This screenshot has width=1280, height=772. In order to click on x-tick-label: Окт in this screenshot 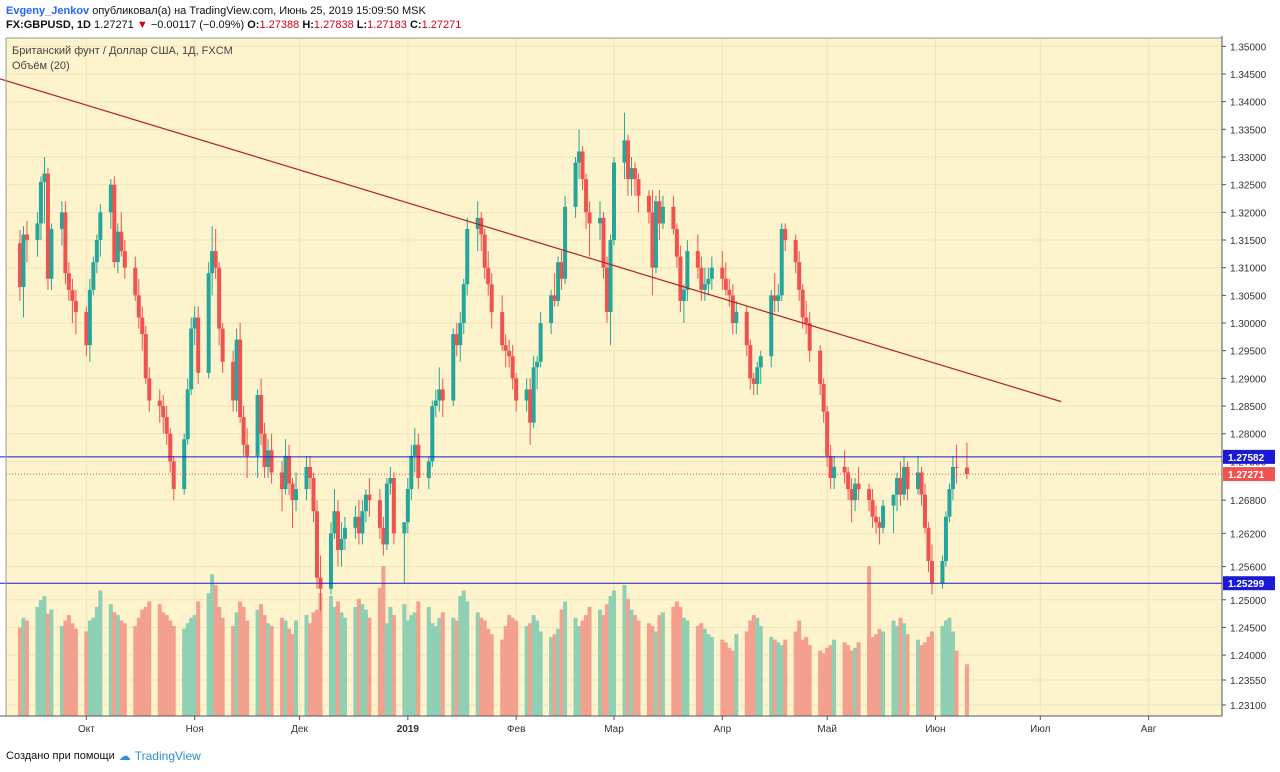, I will do `click(86, 729)`.